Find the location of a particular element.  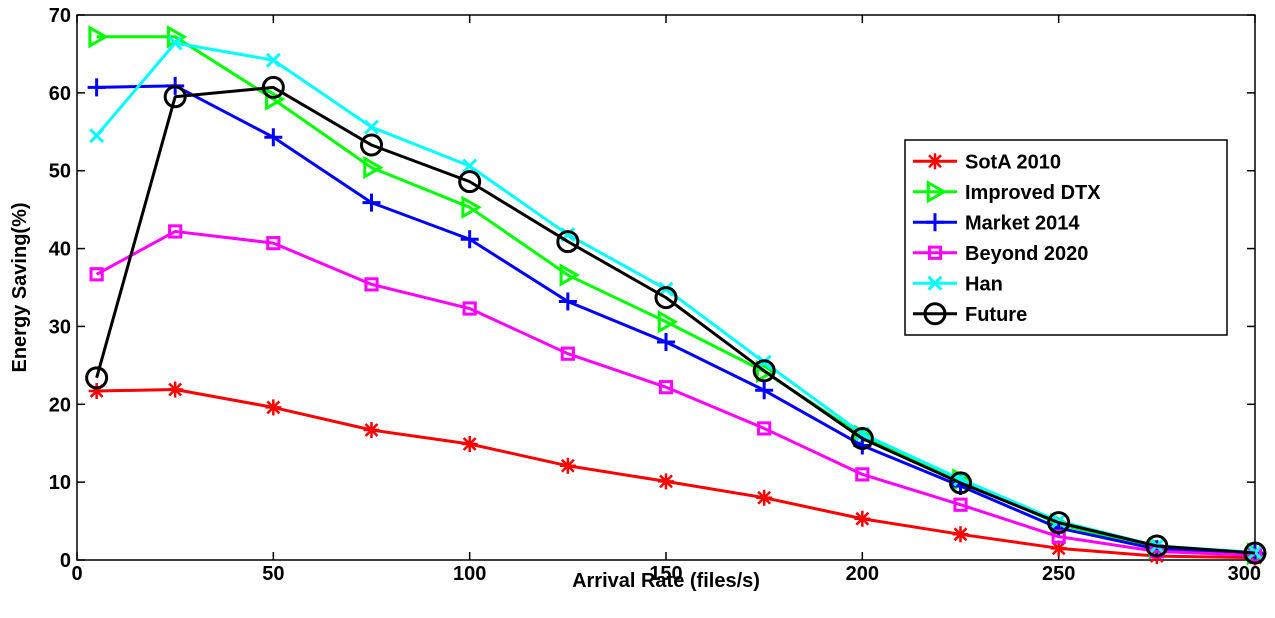

x-tick-label: 200 is located at coordinates (862, 574).